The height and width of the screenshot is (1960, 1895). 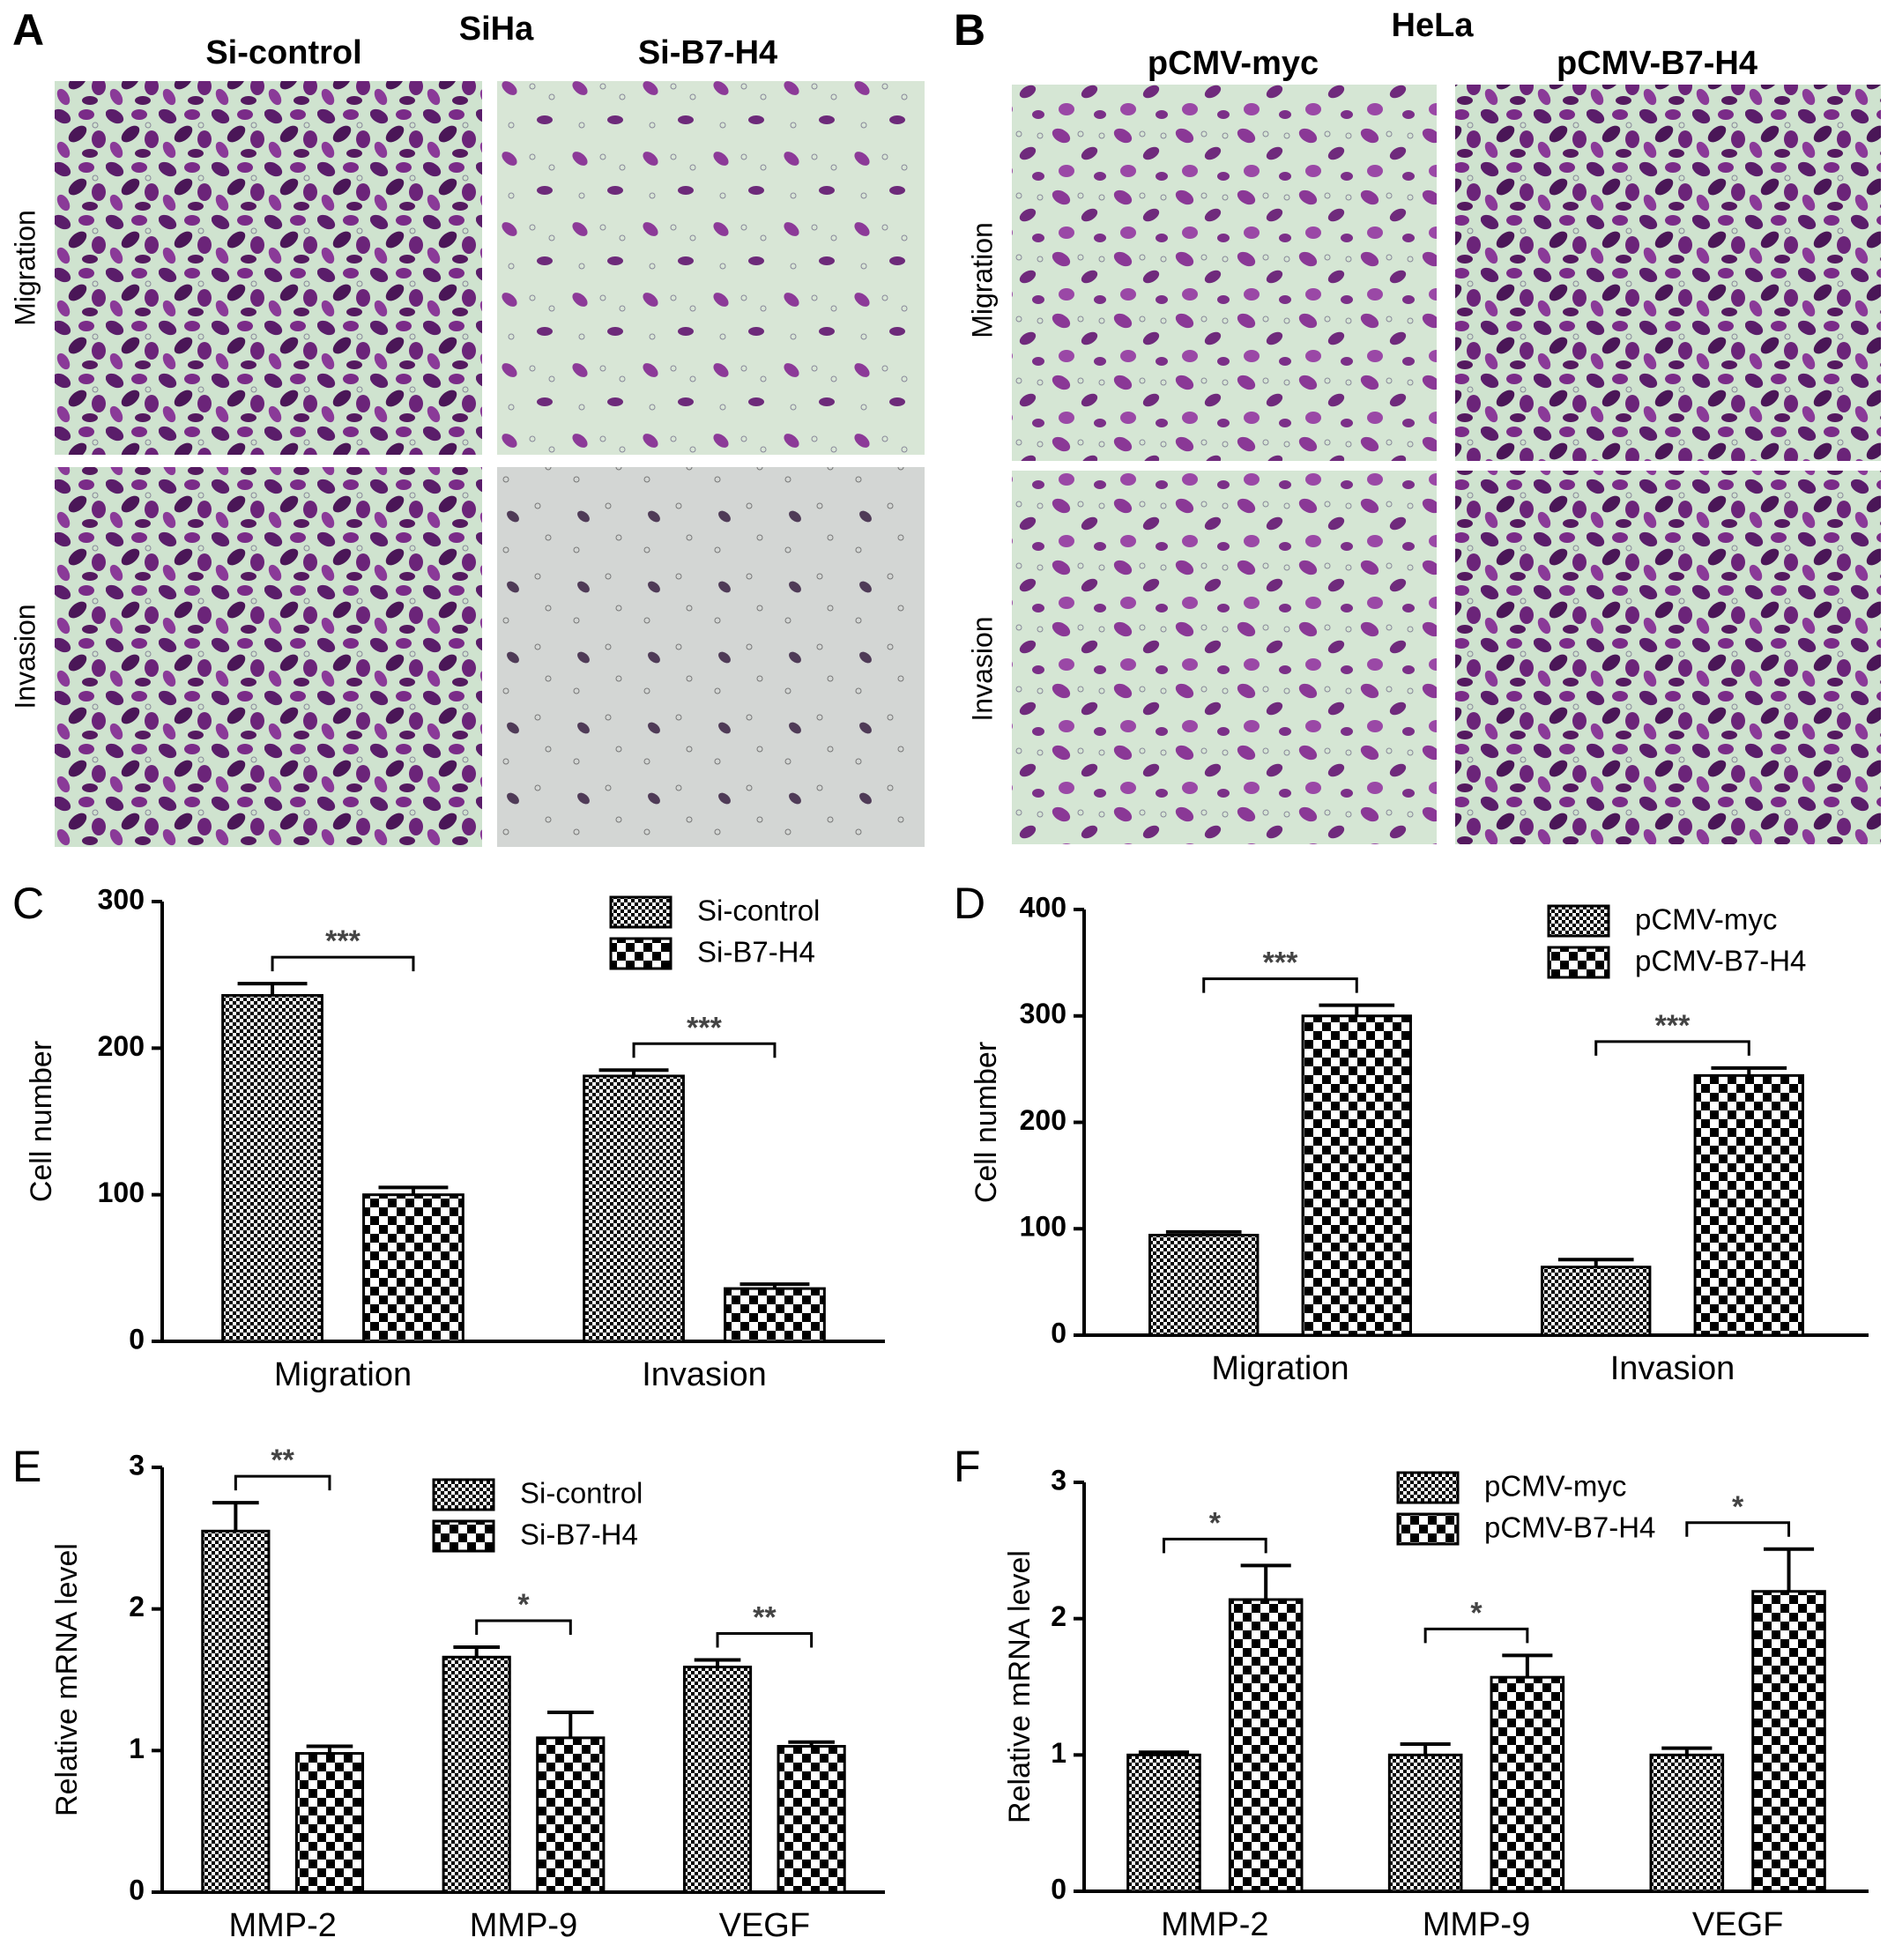 I want to click on column-label: pCMV-B7-H4, so click(x=1657, y=63).